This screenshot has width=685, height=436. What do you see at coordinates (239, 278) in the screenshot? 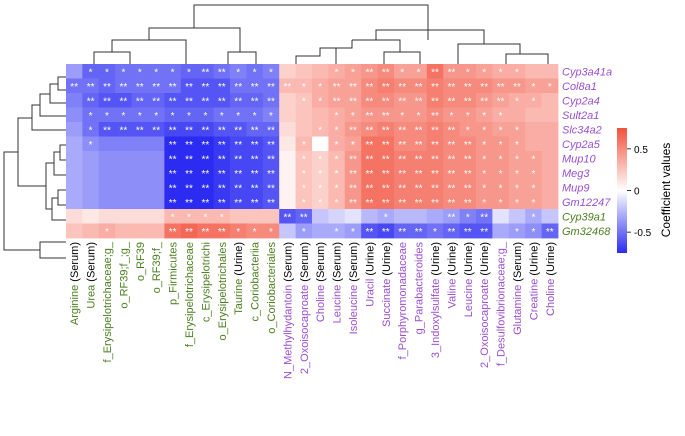
I see `column-label: Taurine (Urine)` at bounding box center [239, 278].